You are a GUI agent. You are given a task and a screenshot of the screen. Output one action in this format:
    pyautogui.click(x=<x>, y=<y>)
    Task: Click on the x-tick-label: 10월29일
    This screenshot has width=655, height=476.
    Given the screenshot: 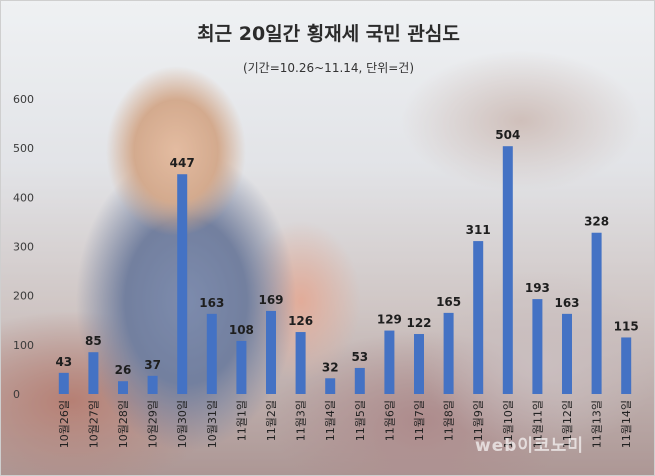 What is the action you would take?
    pyautogui.click(x=153, y=424)
    